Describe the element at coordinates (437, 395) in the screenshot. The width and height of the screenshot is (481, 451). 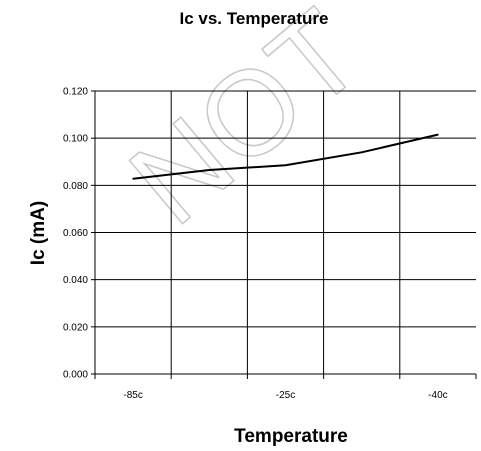
I see `x-tick-label: -40c` at that location.